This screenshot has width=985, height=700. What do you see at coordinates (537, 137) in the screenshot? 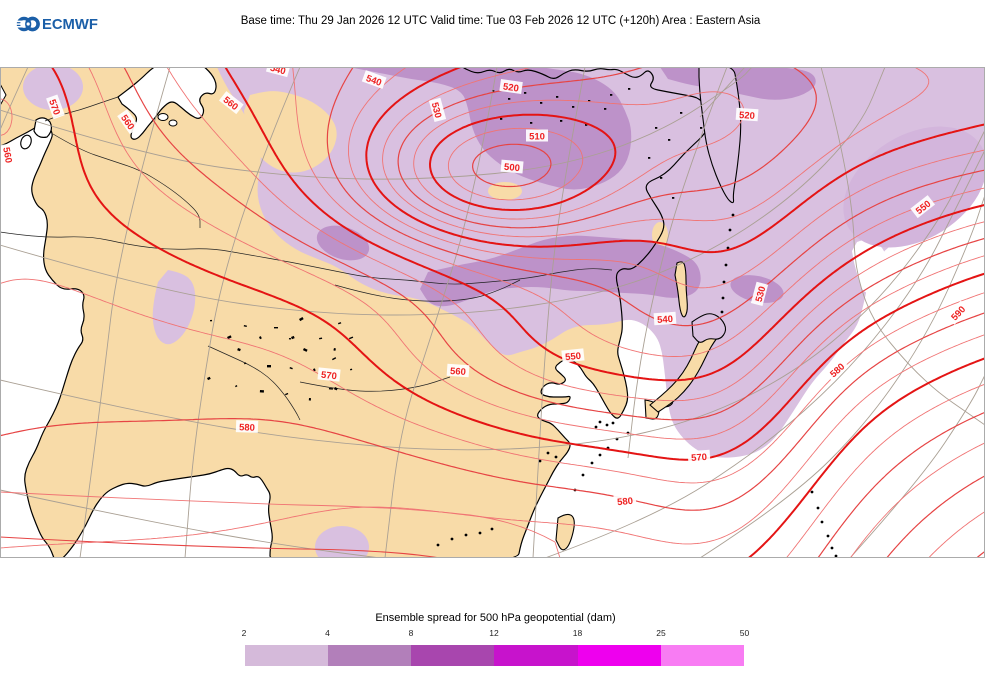
I see `svg-text: 510` at bounding box center [537, 137].